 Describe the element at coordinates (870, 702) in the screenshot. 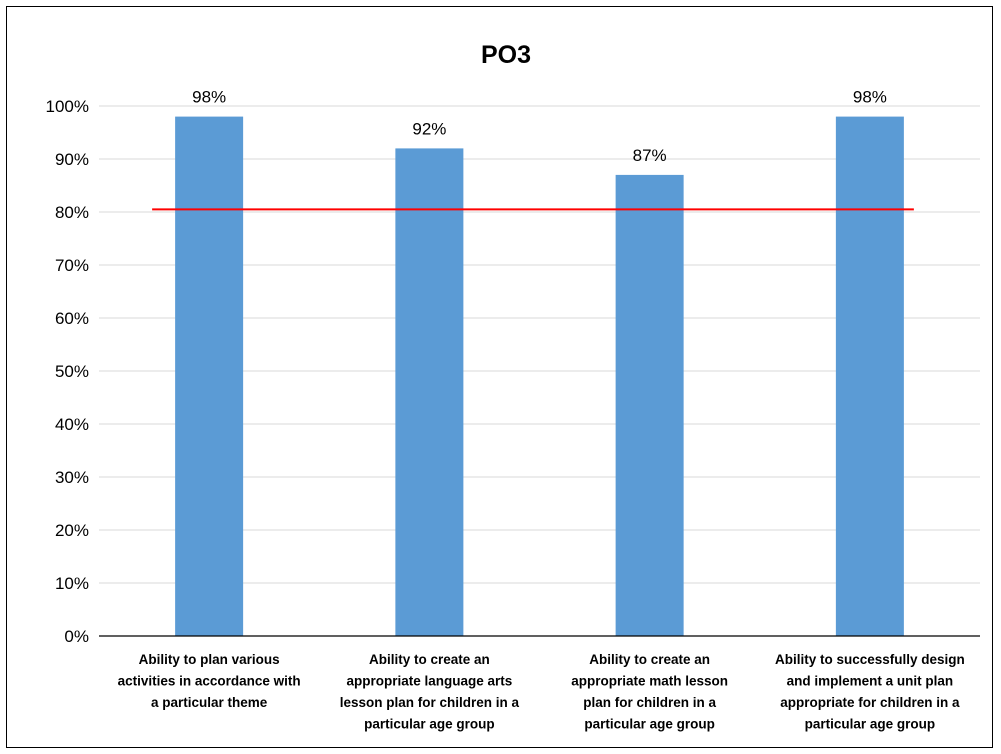

I see `x-tick-label-line: appropriate for children in a` at that location.